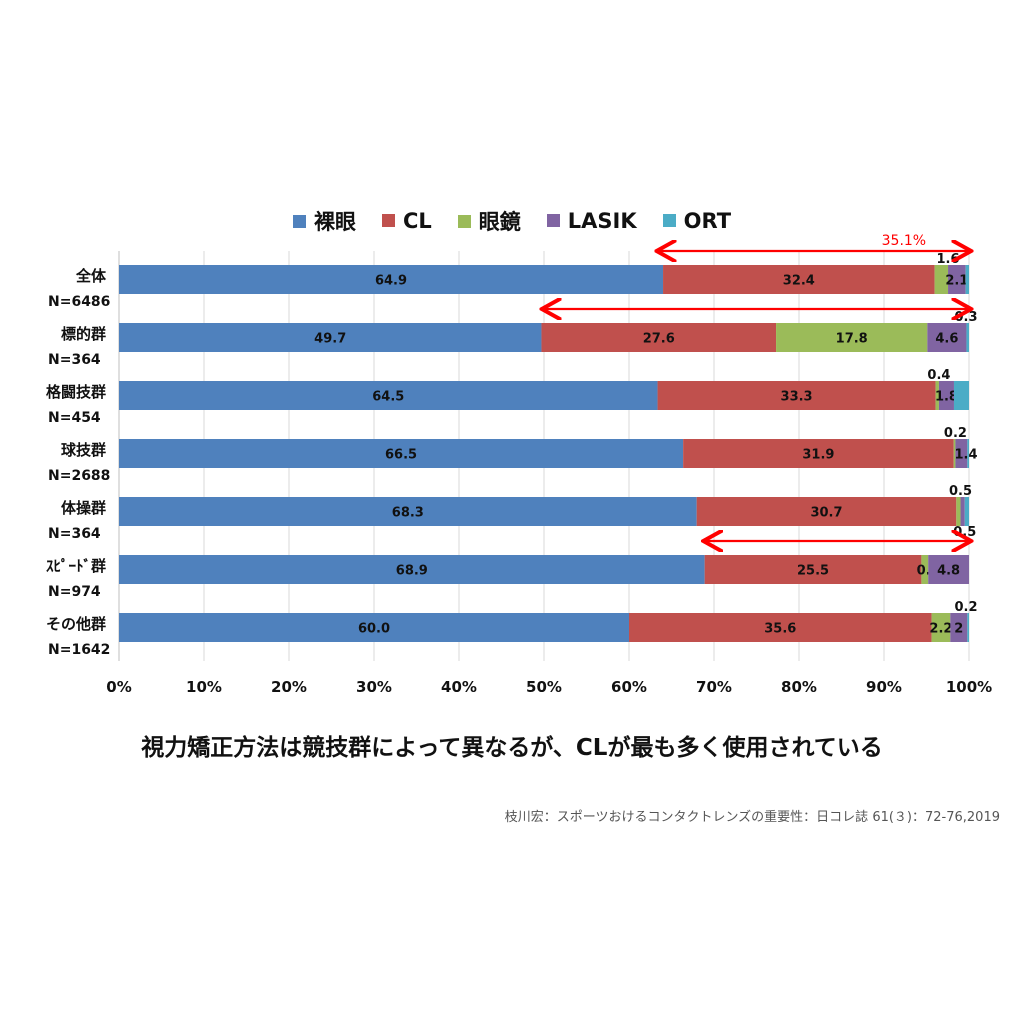  I want to click on category-label: 球技群, so click(83, 450).